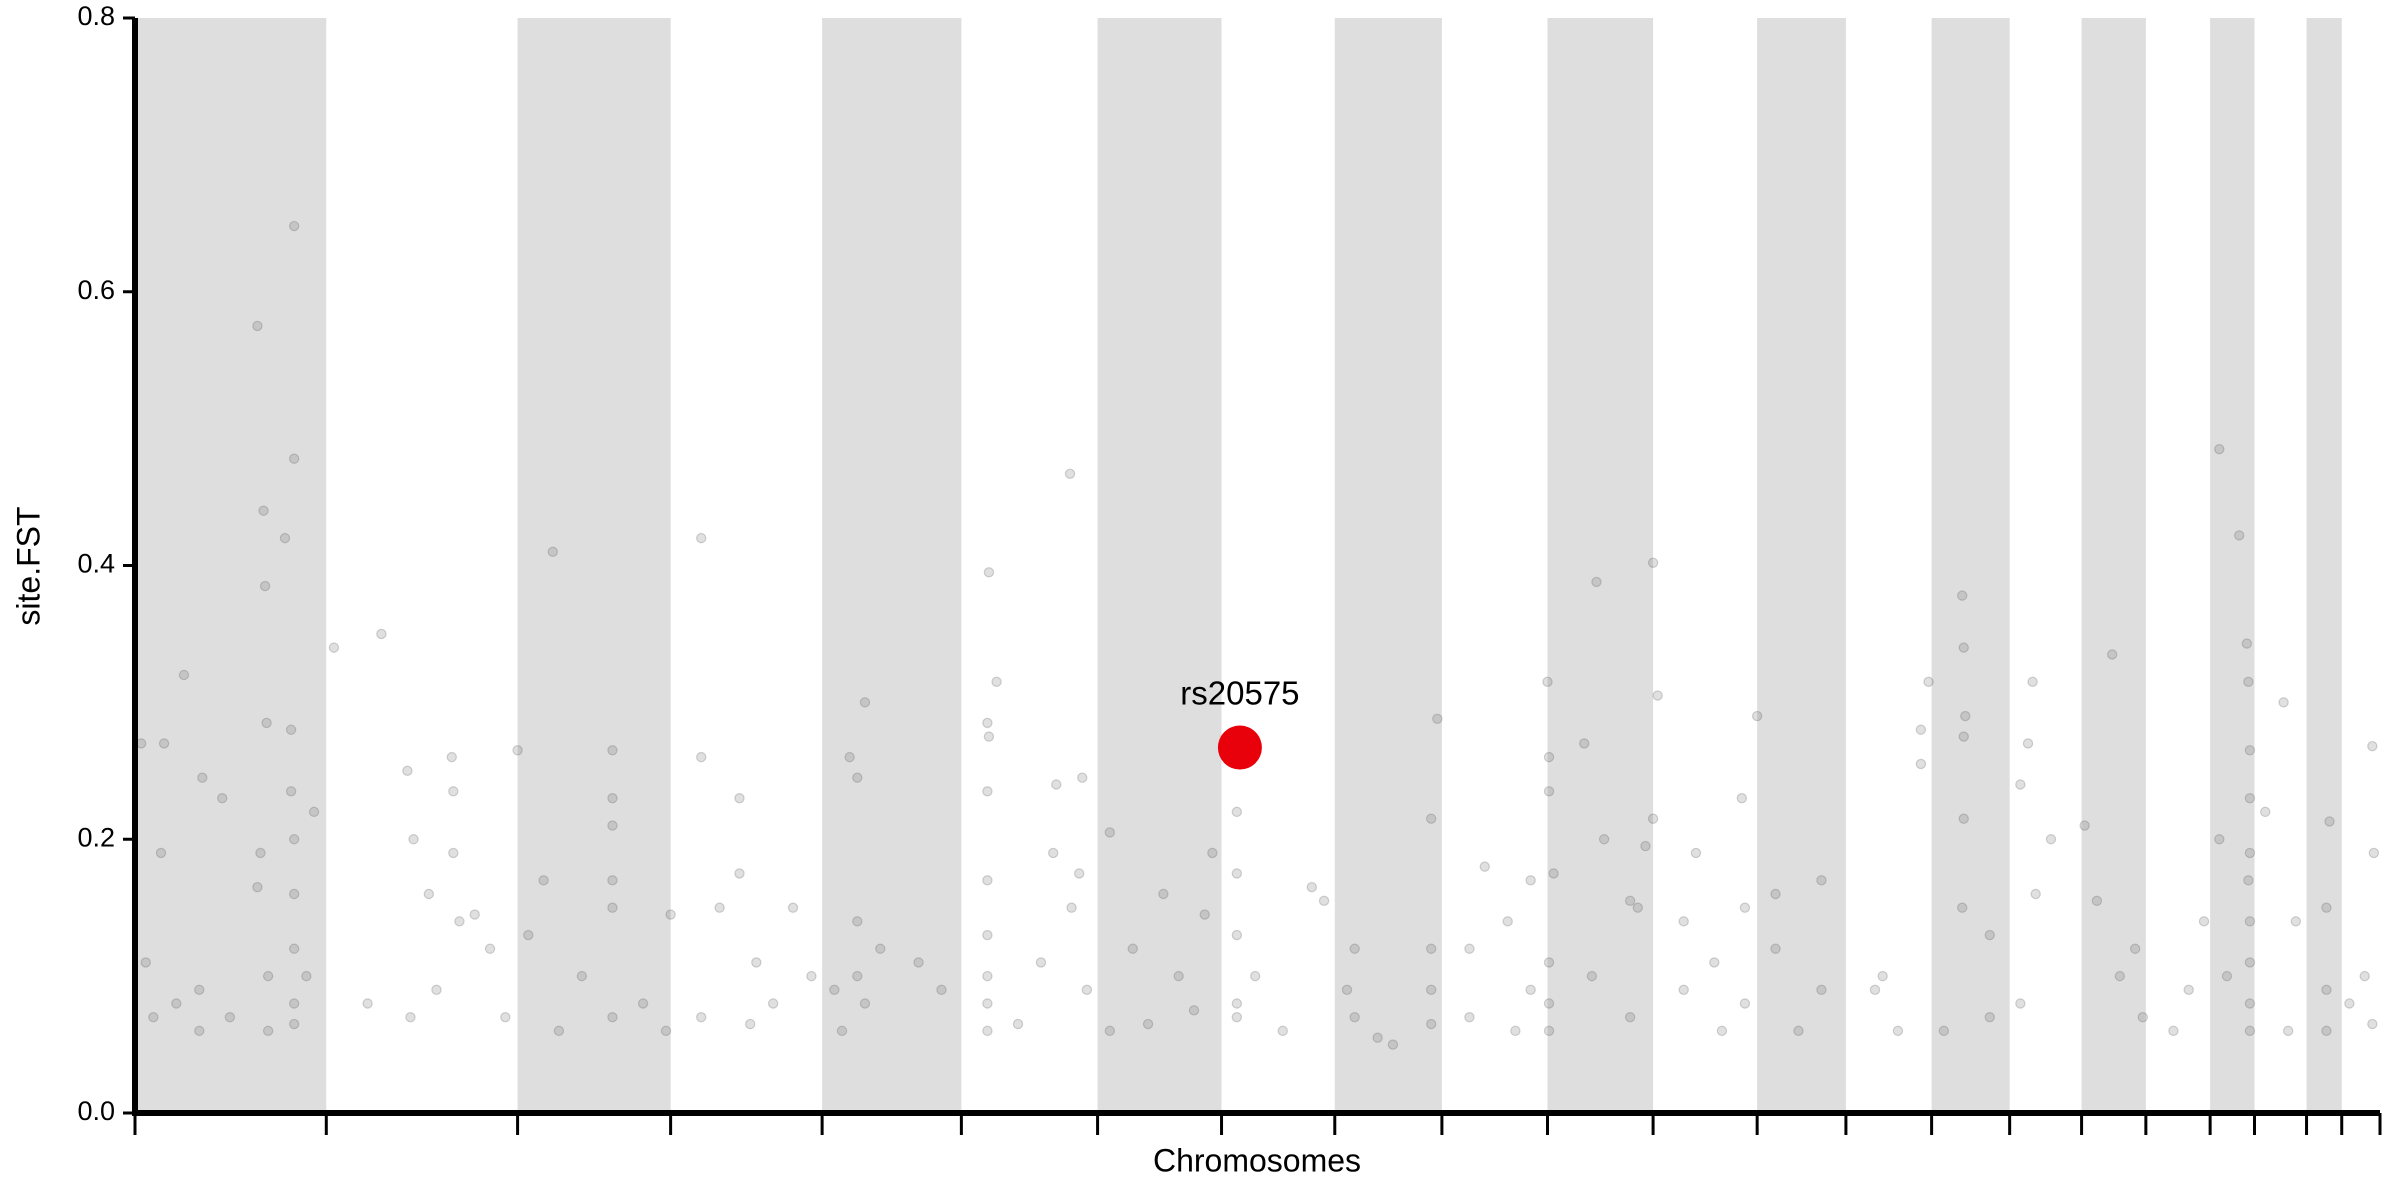  Describe the element at coordinates (96, 564) in the screenshot. I see `y-tick-label: 0.4` at that location.